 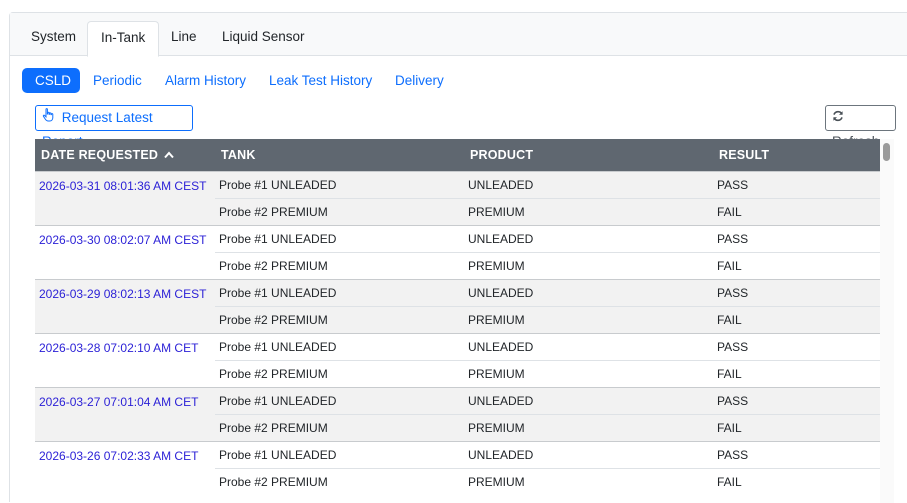 I want to click on subtab-leak-test-history: Leak Test History, so click(x=321, y=80).